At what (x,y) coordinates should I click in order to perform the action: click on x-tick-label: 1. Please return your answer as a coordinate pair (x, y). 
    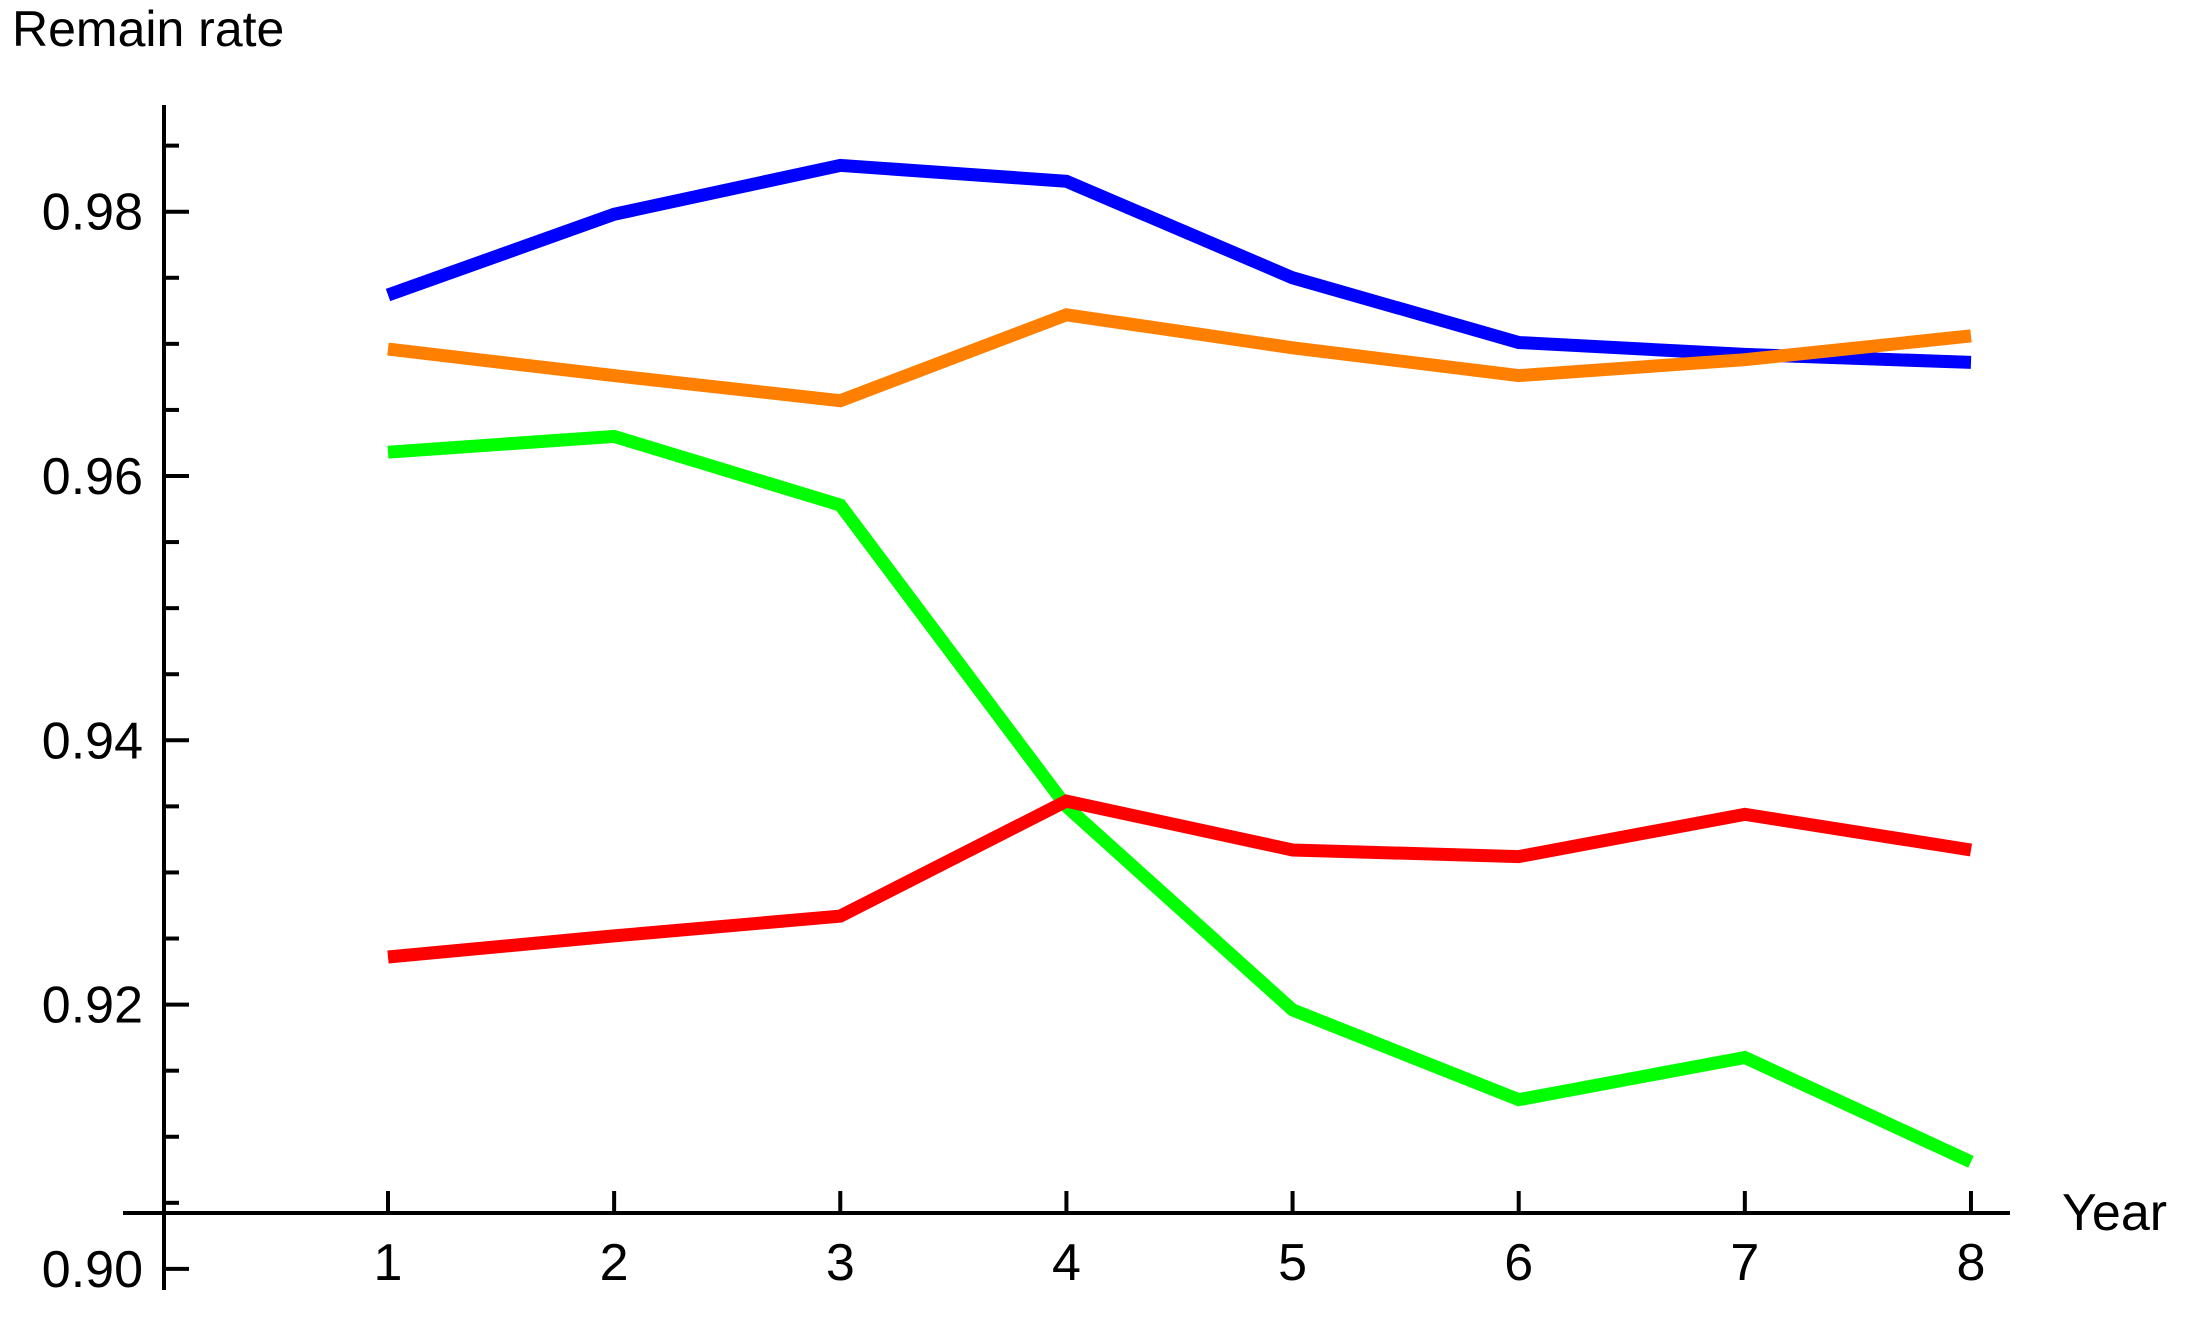
    Looking at the image, I should click on (388, 1263).